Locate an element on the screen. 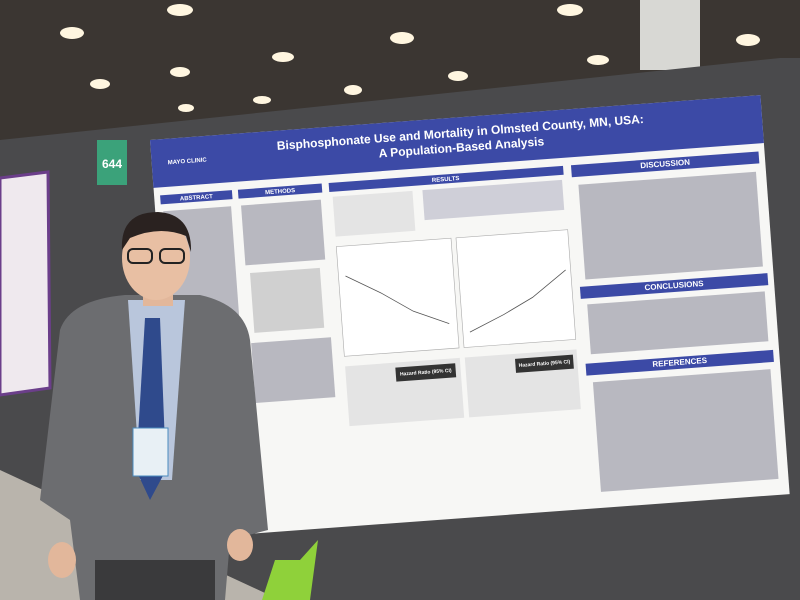 This screenshot has width=800, height=600. green-bag is located at coordinates (290, 570).